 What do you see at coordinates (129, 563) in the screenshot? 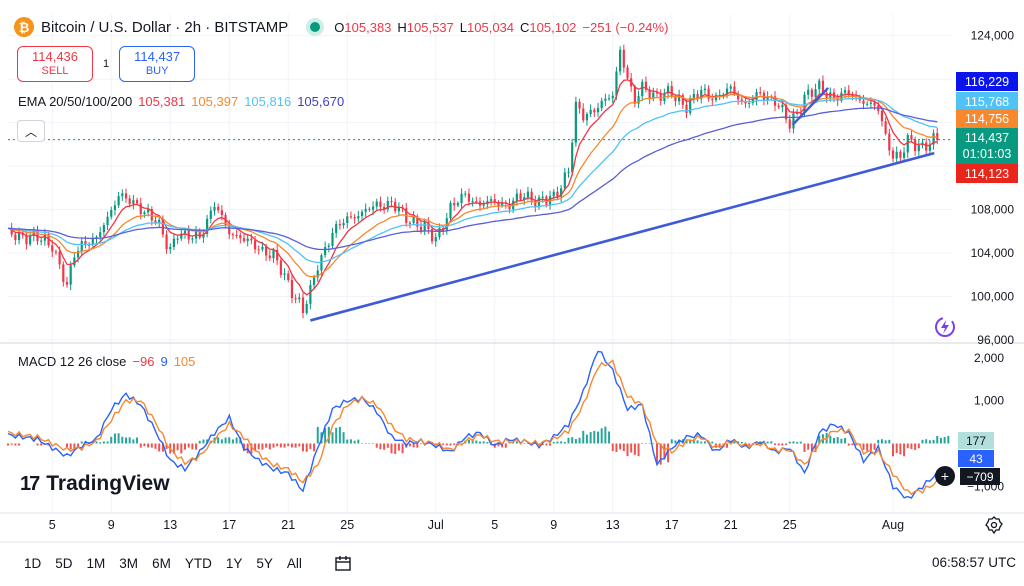
I see `range-3m-button: 3M` at bounding box center [129, 563].